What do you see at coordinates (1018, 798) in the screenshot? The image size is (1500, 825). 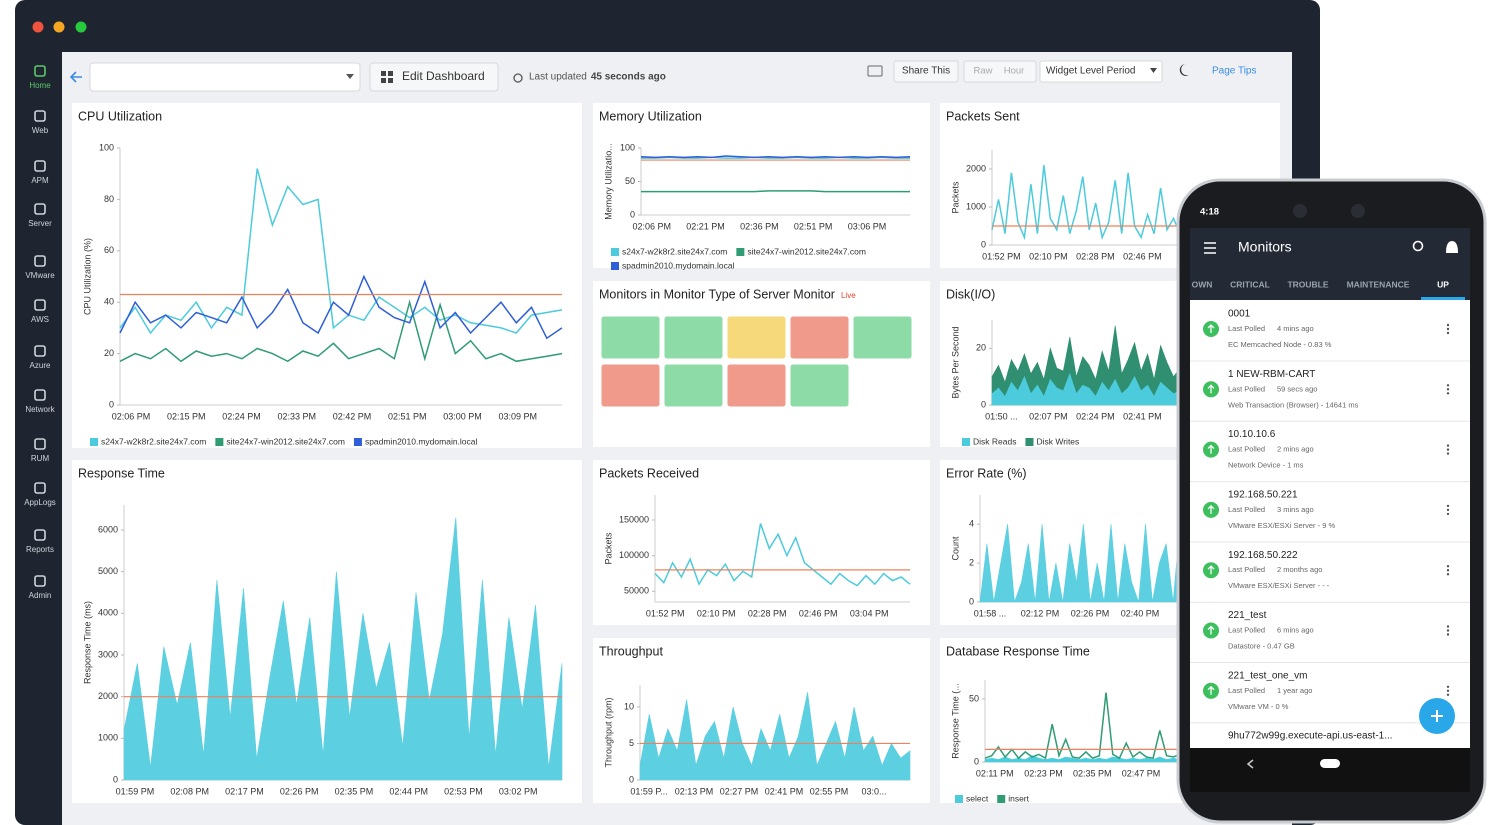 I see `legend-label: insert` at bounding box center [1018, 798].